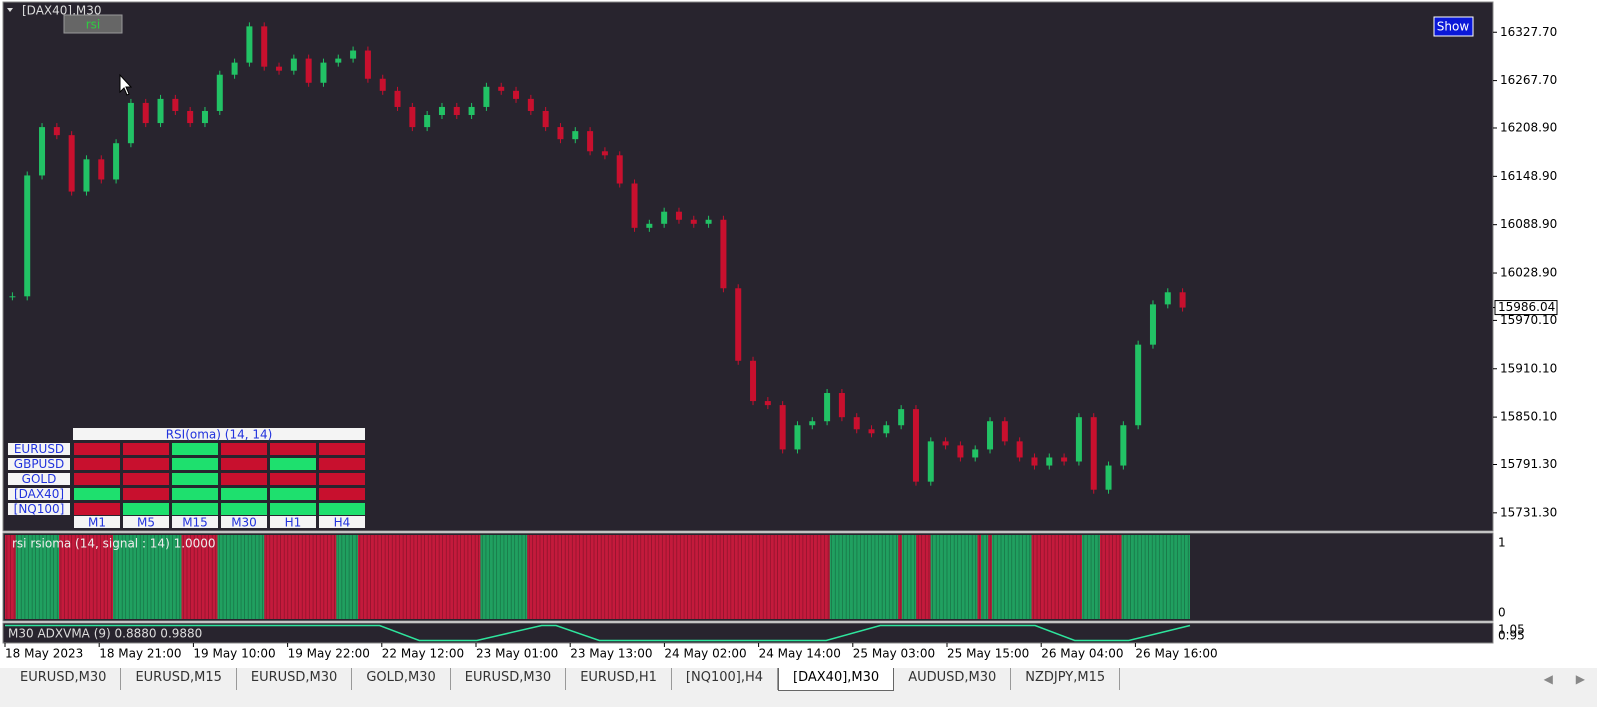 This screenshot has width=1597, height=707. What do you see at coordinates (953, 679) in the screenshot?
I see `chart-tab: AUDUSD,M30` at bounding box center [953, 679].